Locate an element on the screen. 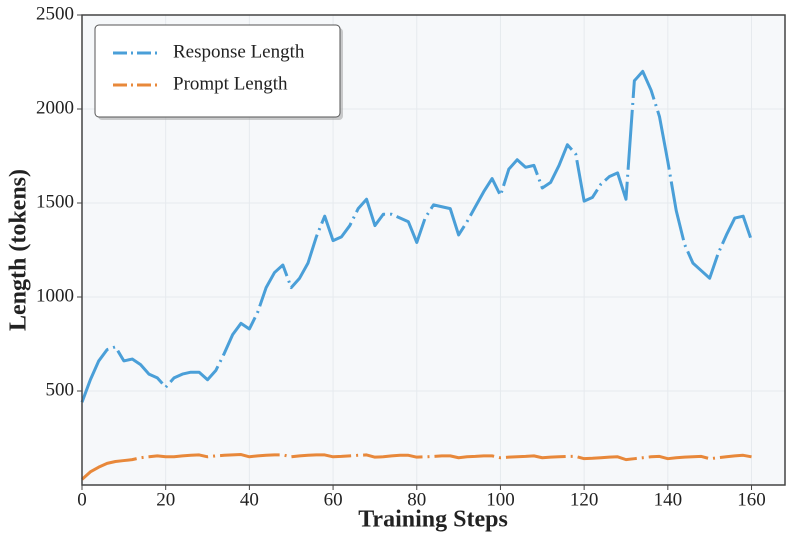 This screenshot has height=541, width=793. legend-label: Response Length is located at coordinates (239, 51).